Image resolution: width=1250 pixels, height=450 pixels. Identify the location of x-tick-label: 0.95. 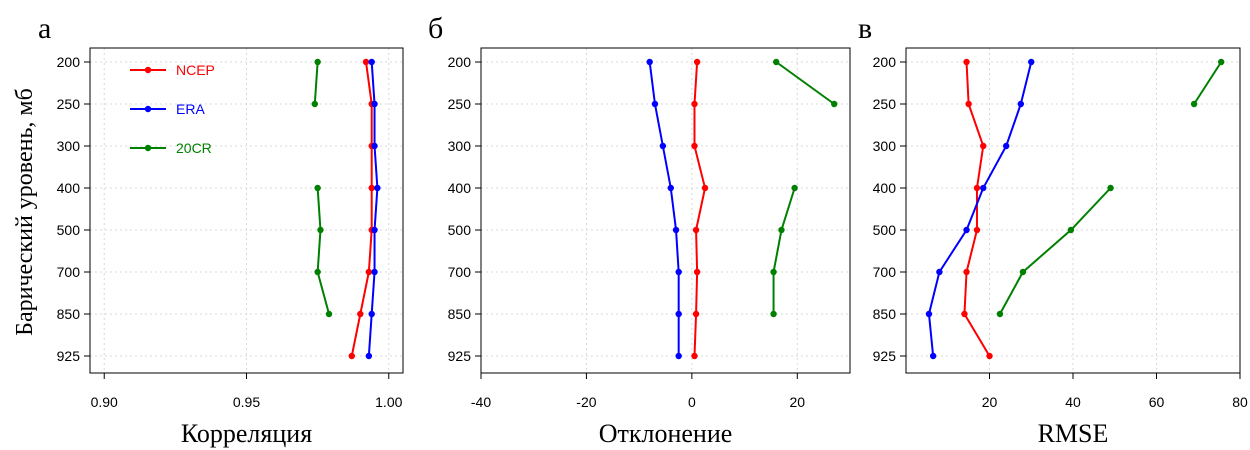
(246, 402).